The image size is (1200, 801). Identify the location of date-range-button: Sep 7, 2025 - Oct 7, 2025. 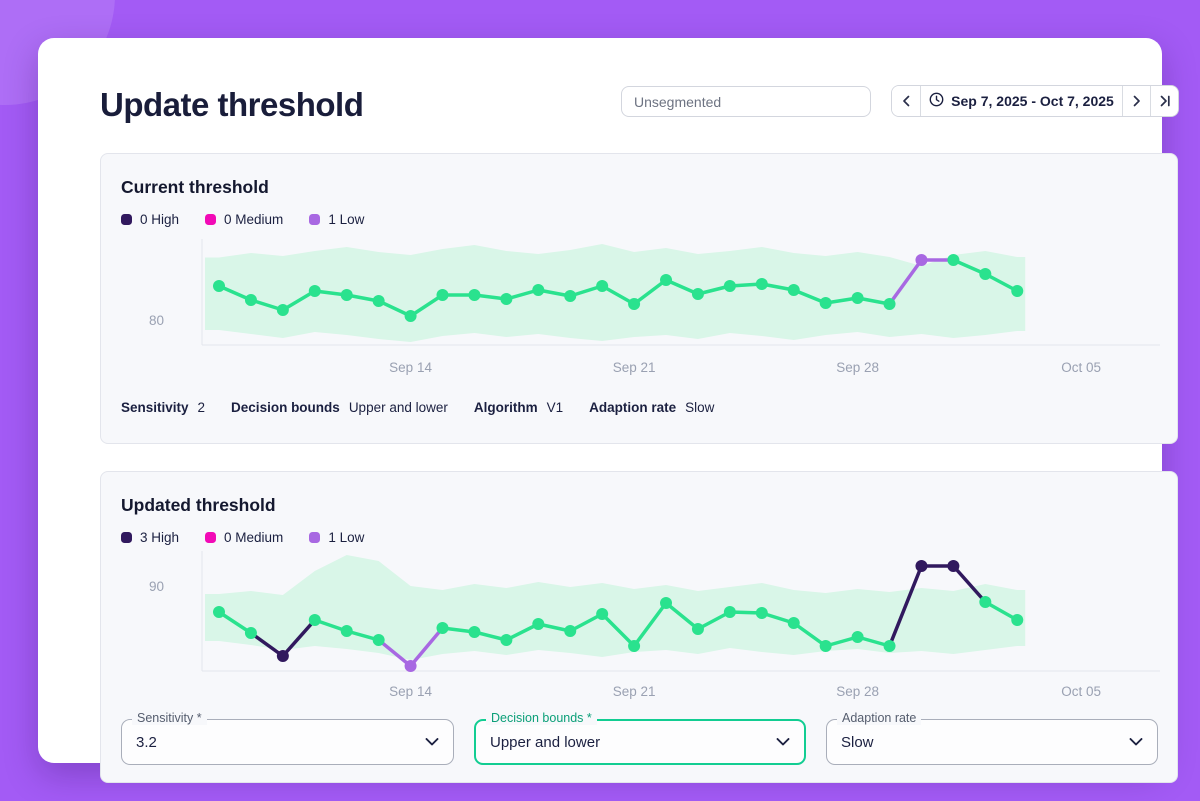
(1021, 101).